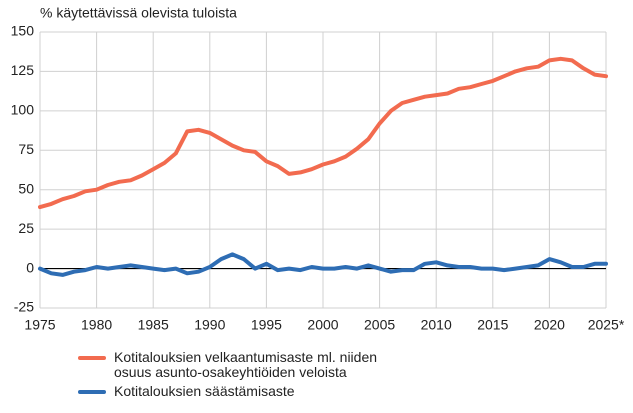 The width and height of the screenshot is (633, 413). I want to click on legend-item: Kotitalouksien säästämisaste, so click(243, 391).